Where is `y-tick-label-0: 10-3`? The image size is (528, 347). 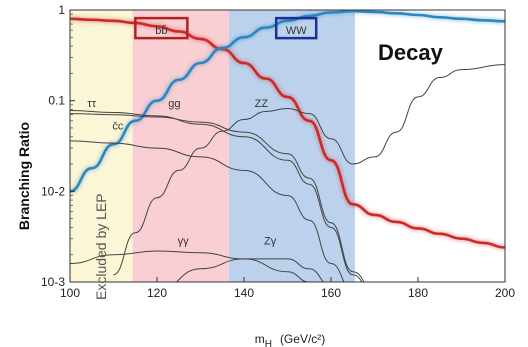 y-tick-label-0: 10-3 is located at coordinates (53, 282).